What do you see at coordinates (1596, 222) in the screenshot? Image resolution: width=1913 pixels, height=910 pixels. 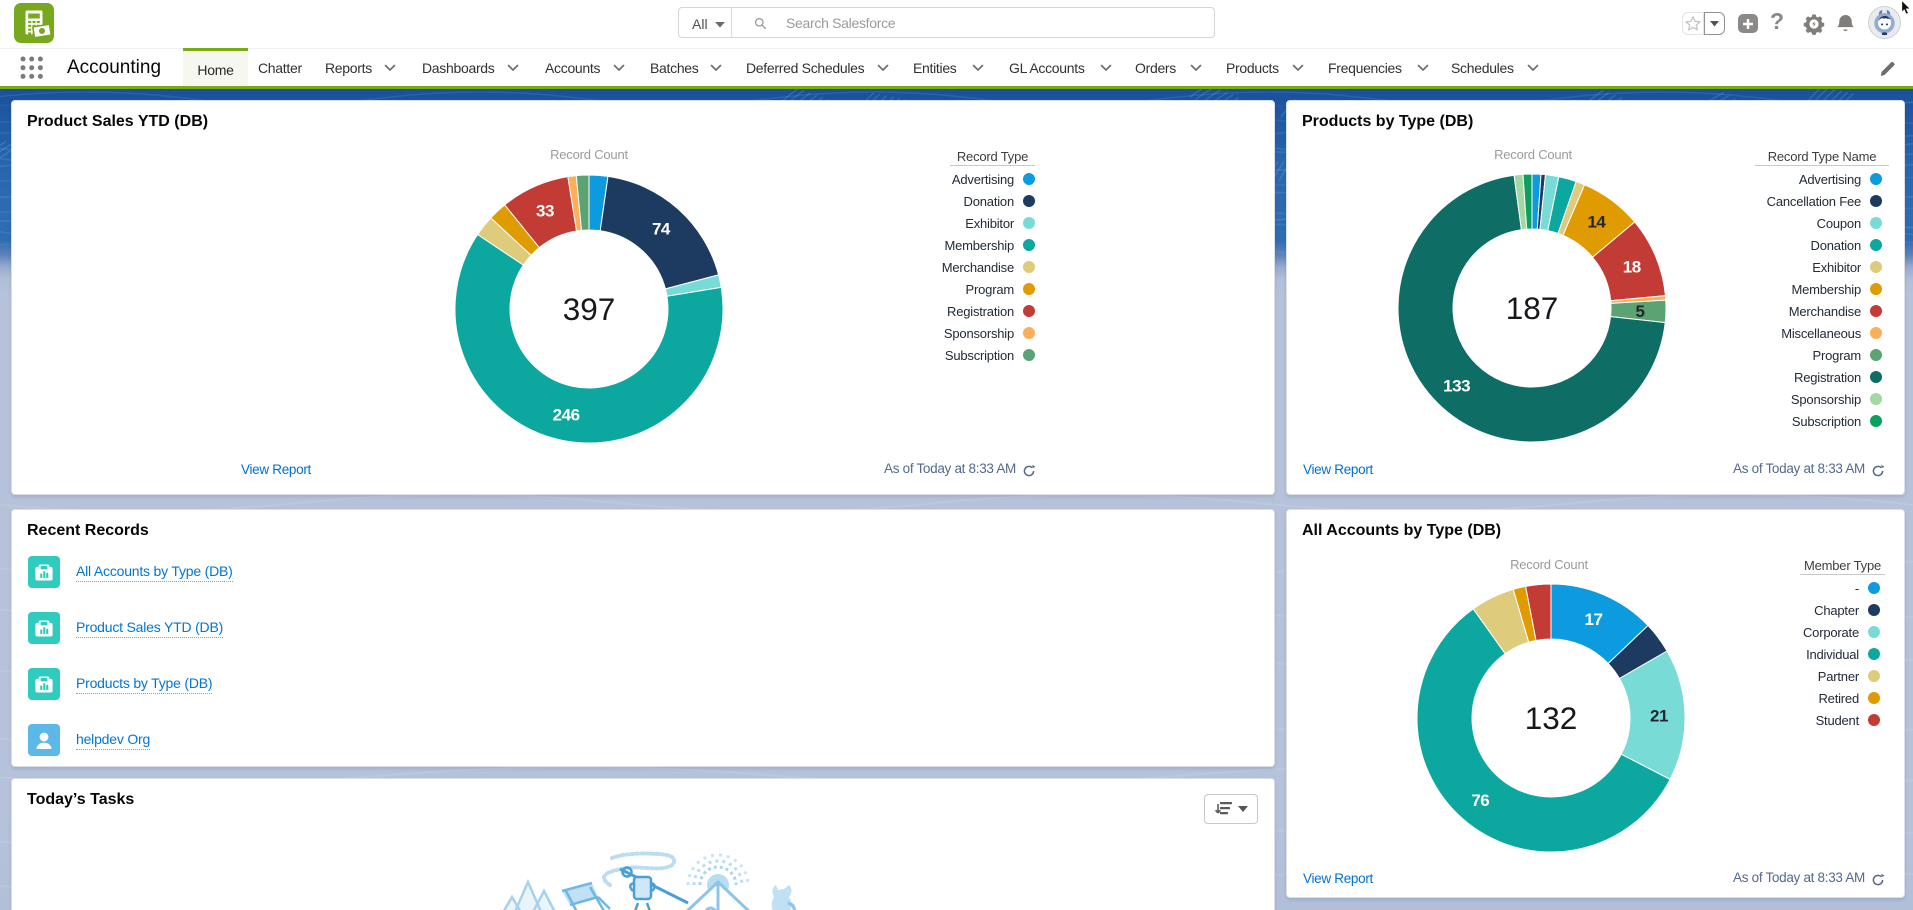 I see `svg-text: 14` at bounding box center [1596, 222].